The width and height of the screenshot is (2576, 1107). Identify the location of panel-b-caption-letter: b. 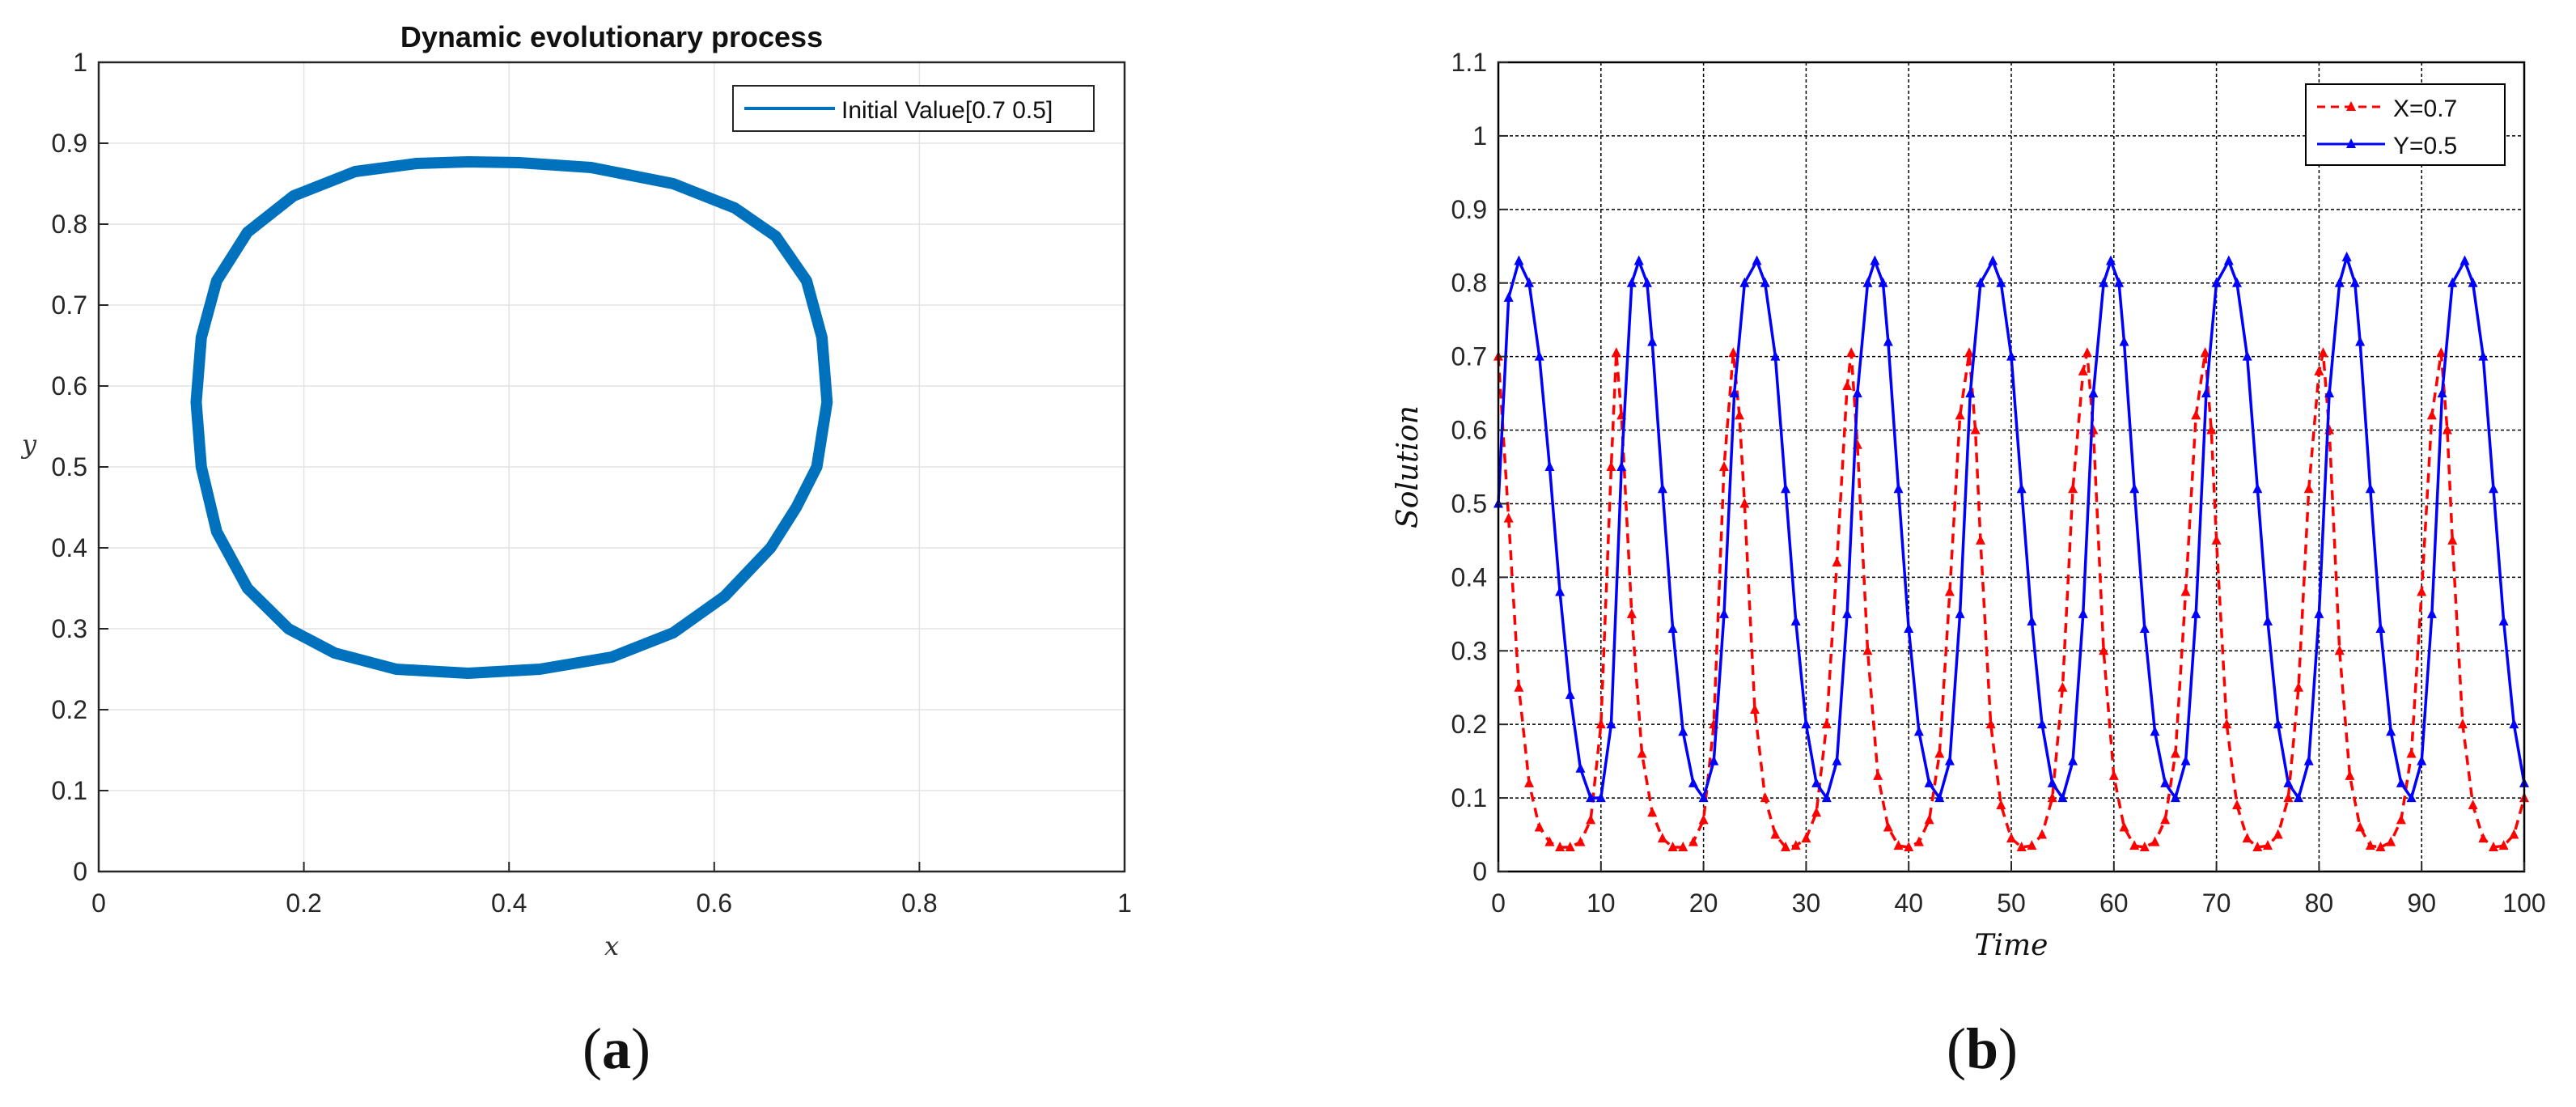
(1982, 1048).